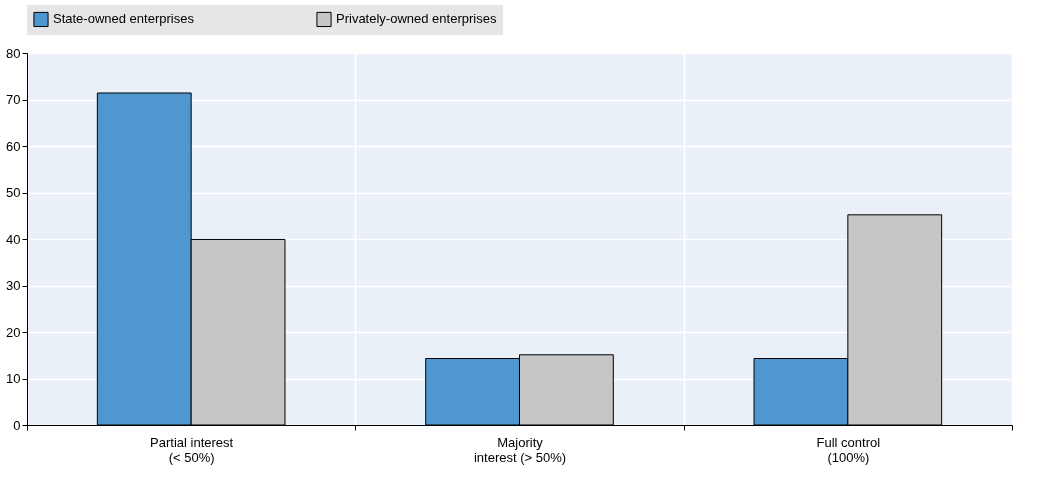 This screenshot has height=492, width=1044. I want to click on x-tick-label: Full control (100%), so click(848, 449).